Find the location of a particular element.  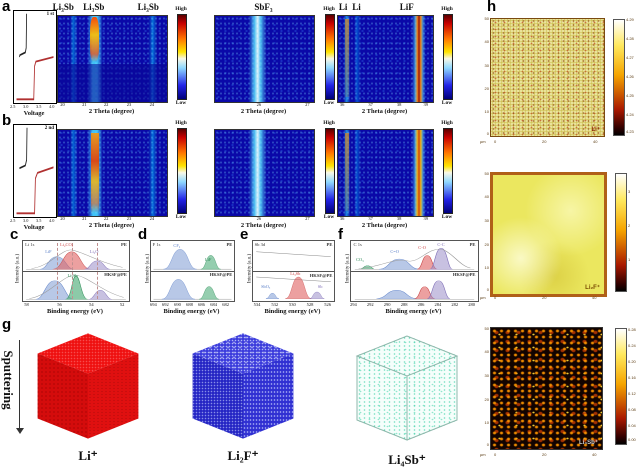

phase-label: LiF is located at coordinates (406, 7).